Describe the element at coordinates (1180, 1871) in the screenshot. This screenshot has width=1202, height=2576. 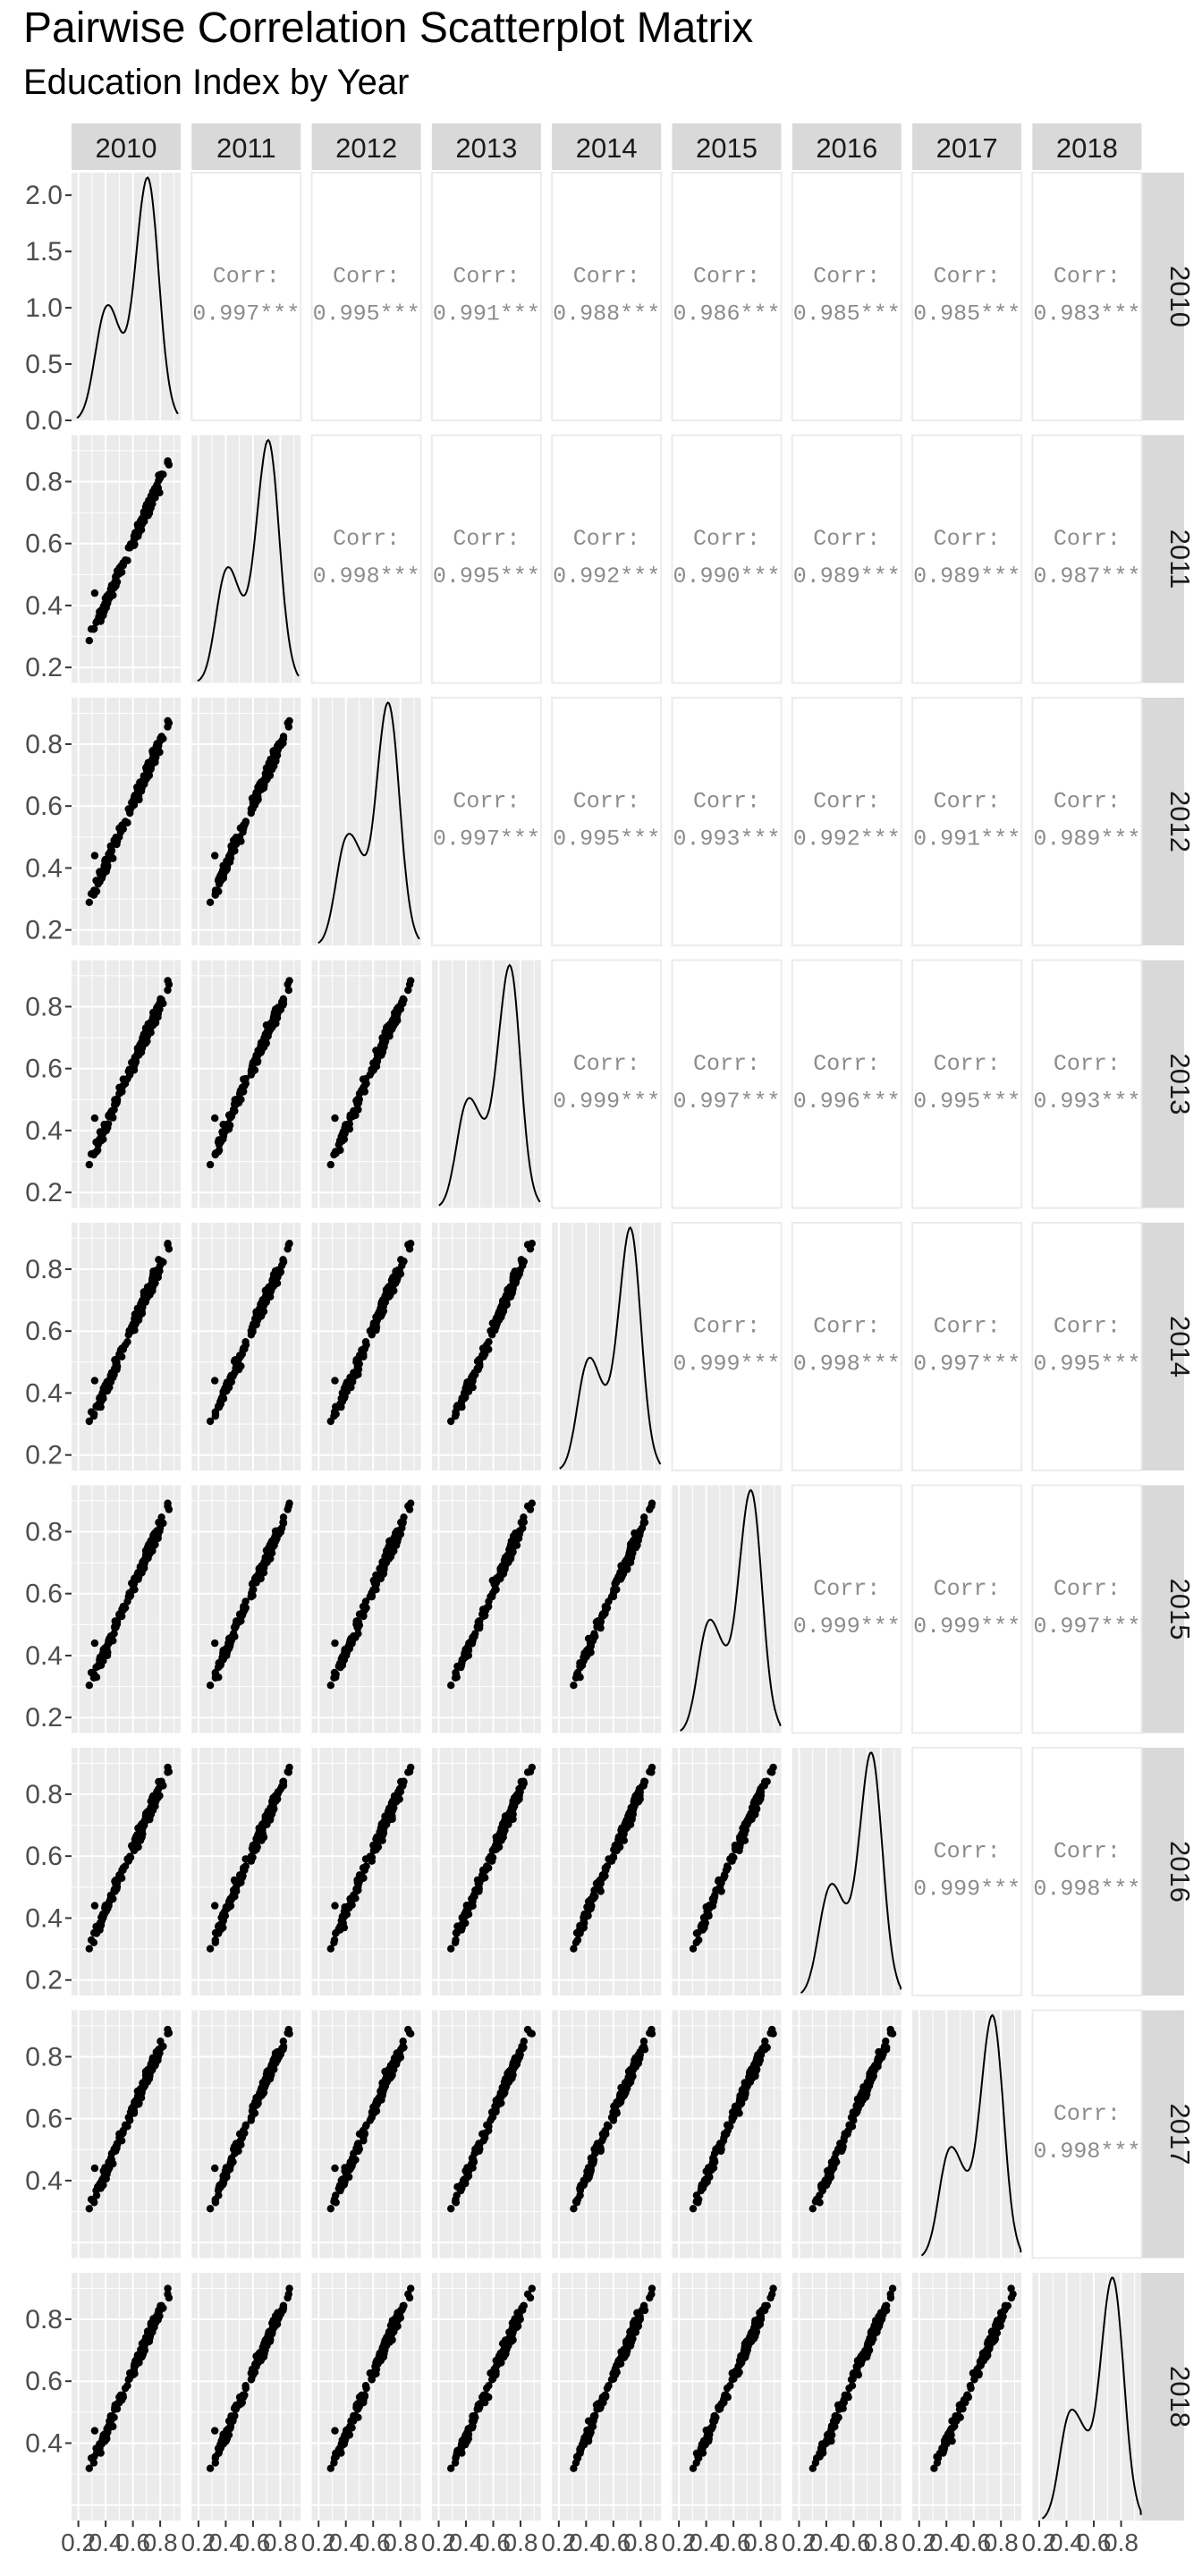
I see `row-strip-label-2016: 2016` at that location.